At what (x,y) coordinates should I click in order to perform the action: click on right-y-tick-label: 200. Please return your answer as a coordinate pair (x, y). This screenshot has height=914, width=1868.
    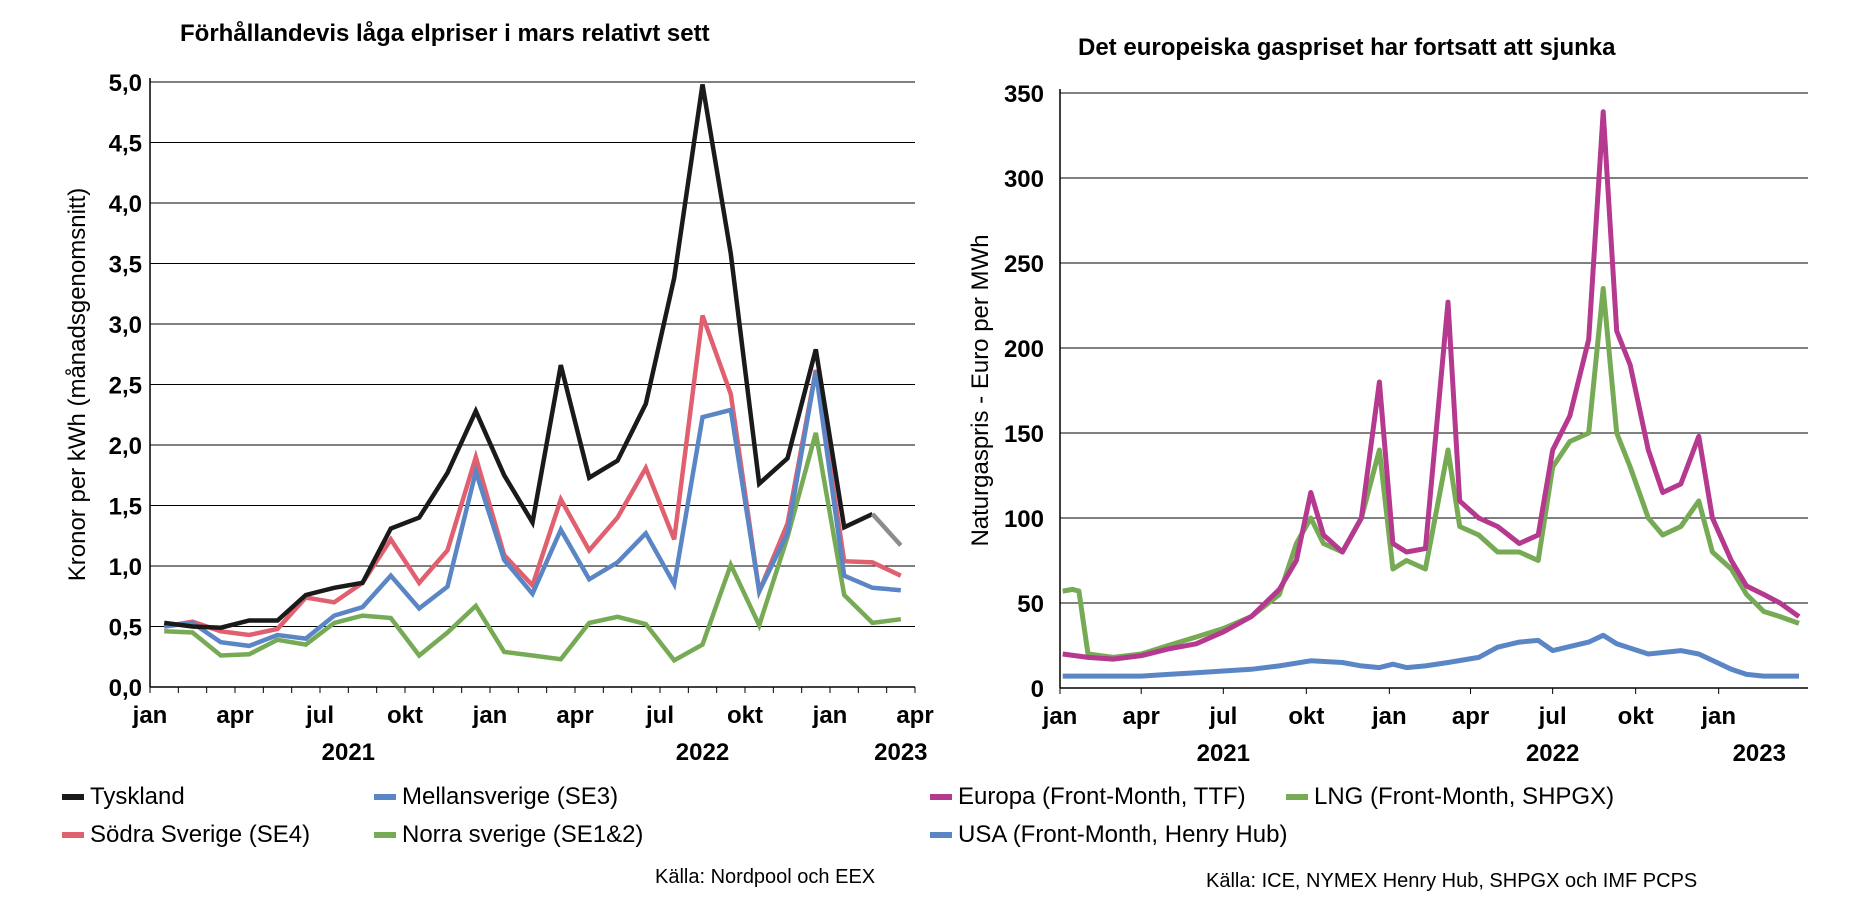
    Looking at the image, I should click on (1024, 349).